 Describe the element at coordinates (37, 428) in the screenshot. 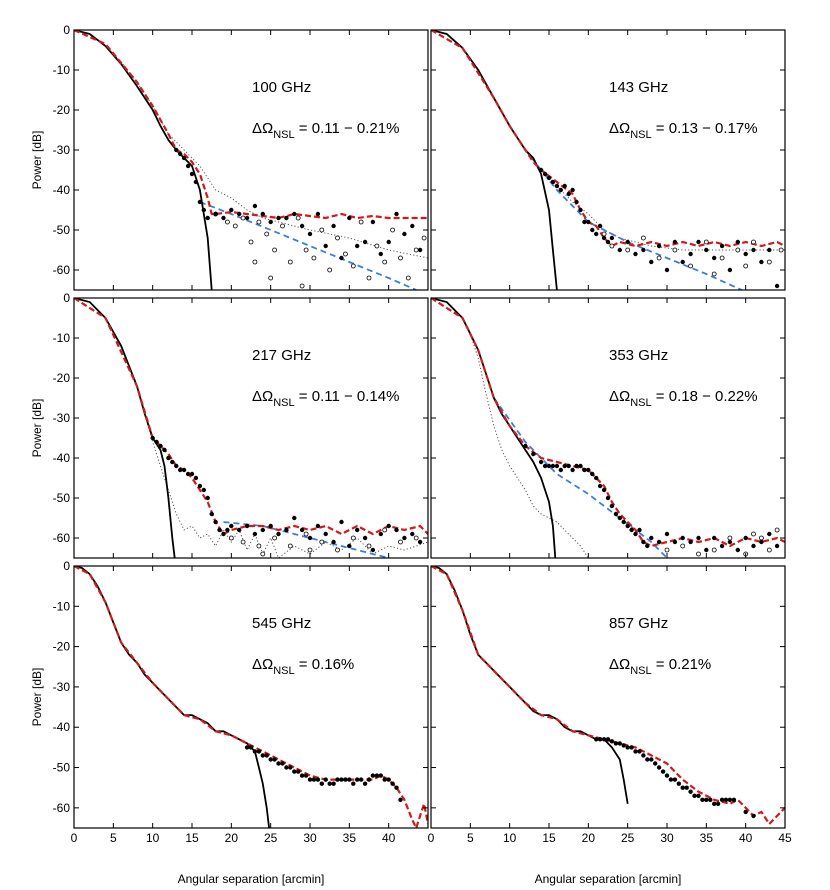

I see `ylabel-middle: Power [dB]` at that location.